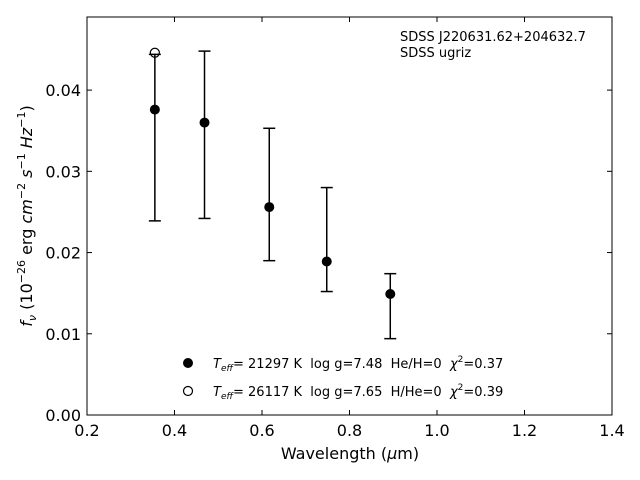 This screenshot has height=480, width=640. What do you see at coordinates (63, 90) in the screenshot?
I see `y-tick-label: 0.04` at bounding box center [63, 90].